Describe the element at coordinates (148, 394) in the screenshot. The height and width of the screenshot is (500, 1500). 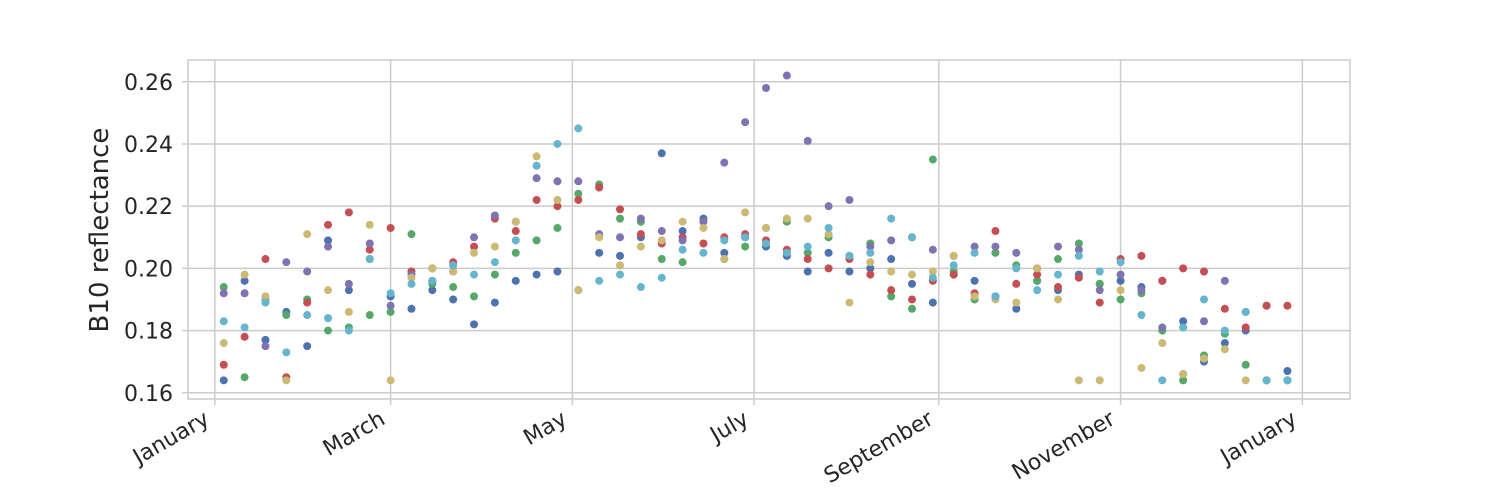
I see `y-tick-label: 0.16` at that location.